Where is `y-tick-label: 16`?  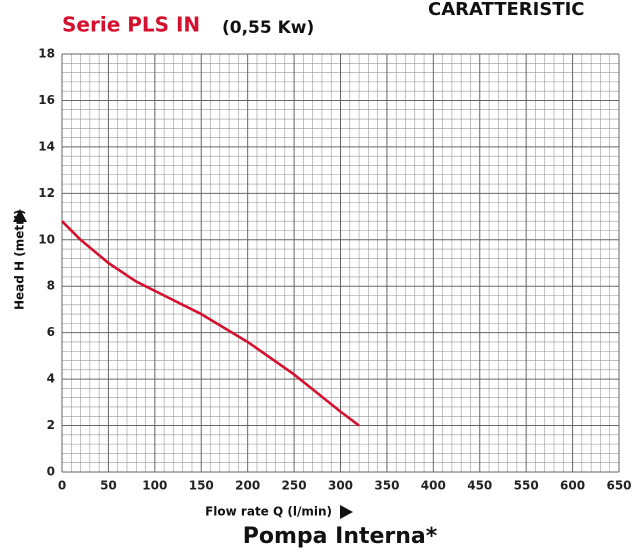
y-tick-label: 16 is located at coordinates (46, 100).